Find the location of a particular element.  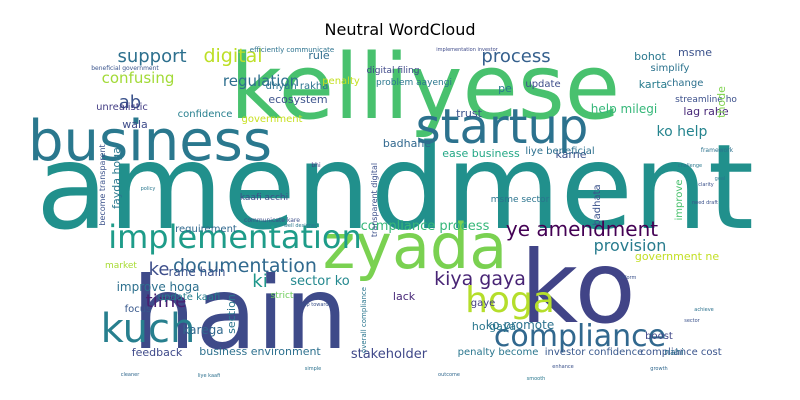

word-ko: ko is located at coordinates (578, 287).